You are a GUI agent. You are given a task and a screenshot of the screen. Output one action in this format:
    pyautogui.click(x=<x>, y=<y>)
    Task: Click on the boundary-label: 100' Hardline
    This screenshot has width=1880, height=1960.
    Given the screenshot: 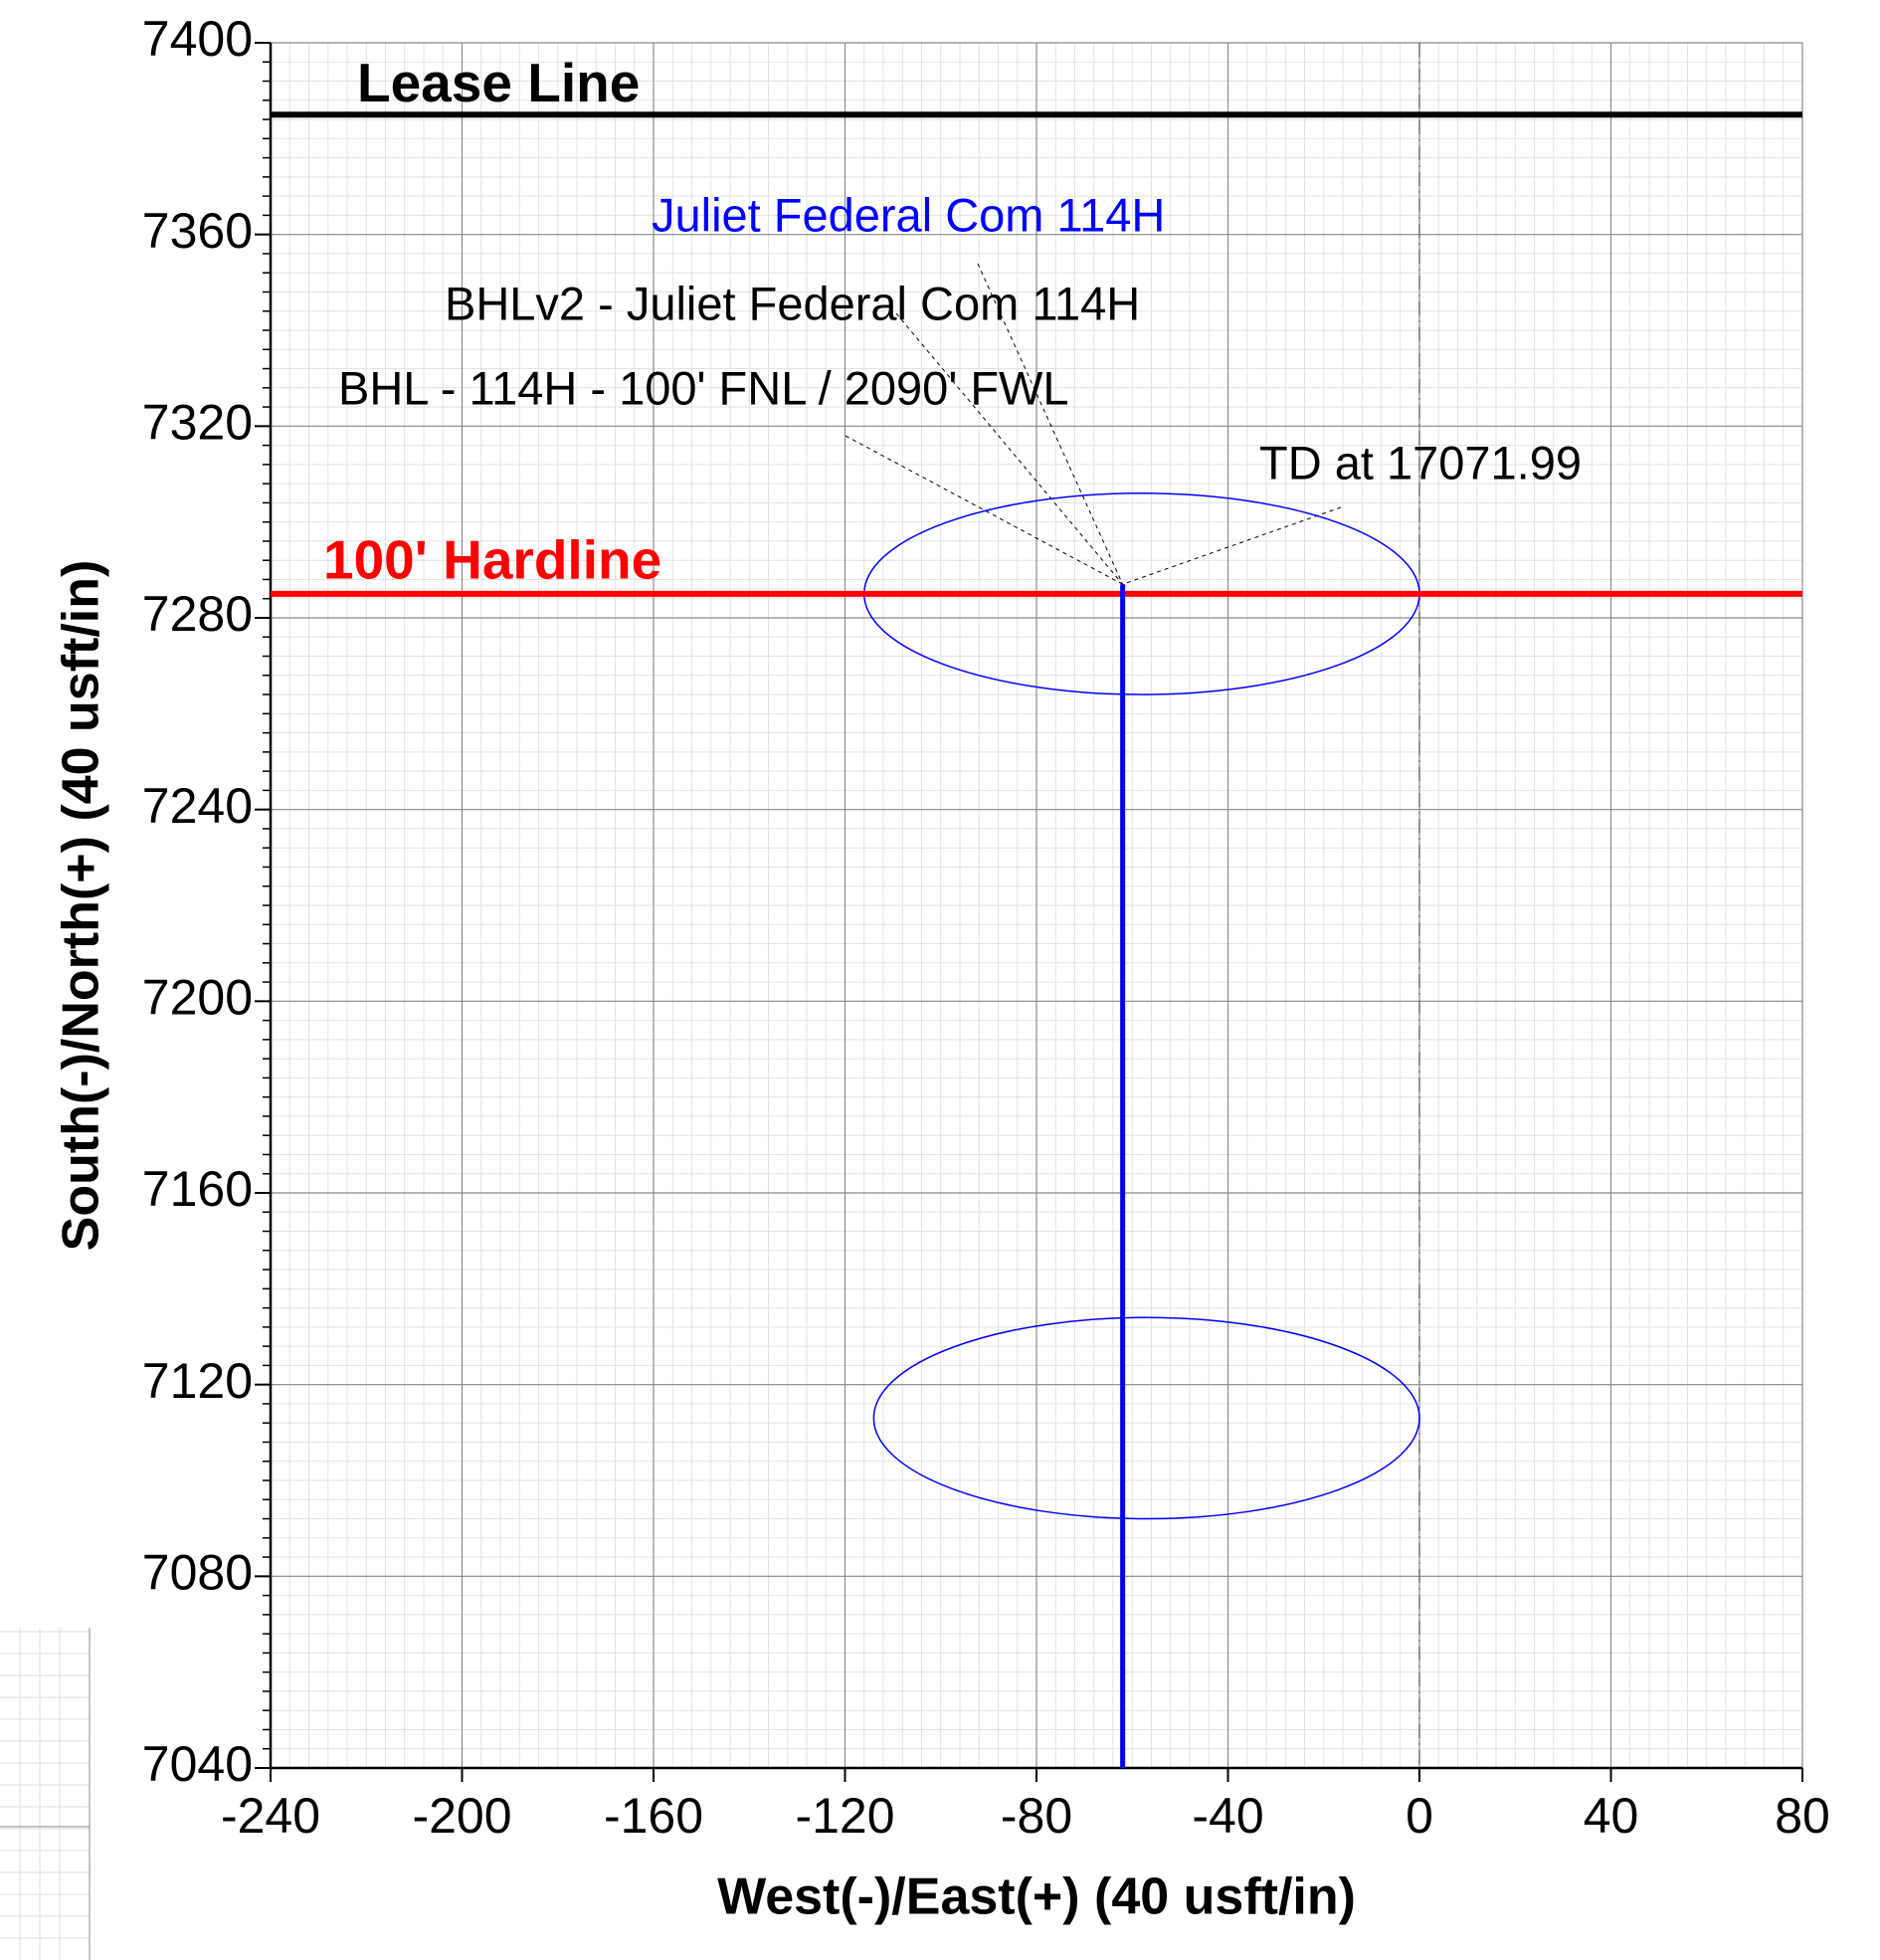 What is the action you would take?
    pyautogui.click(x=492, y=559)
    